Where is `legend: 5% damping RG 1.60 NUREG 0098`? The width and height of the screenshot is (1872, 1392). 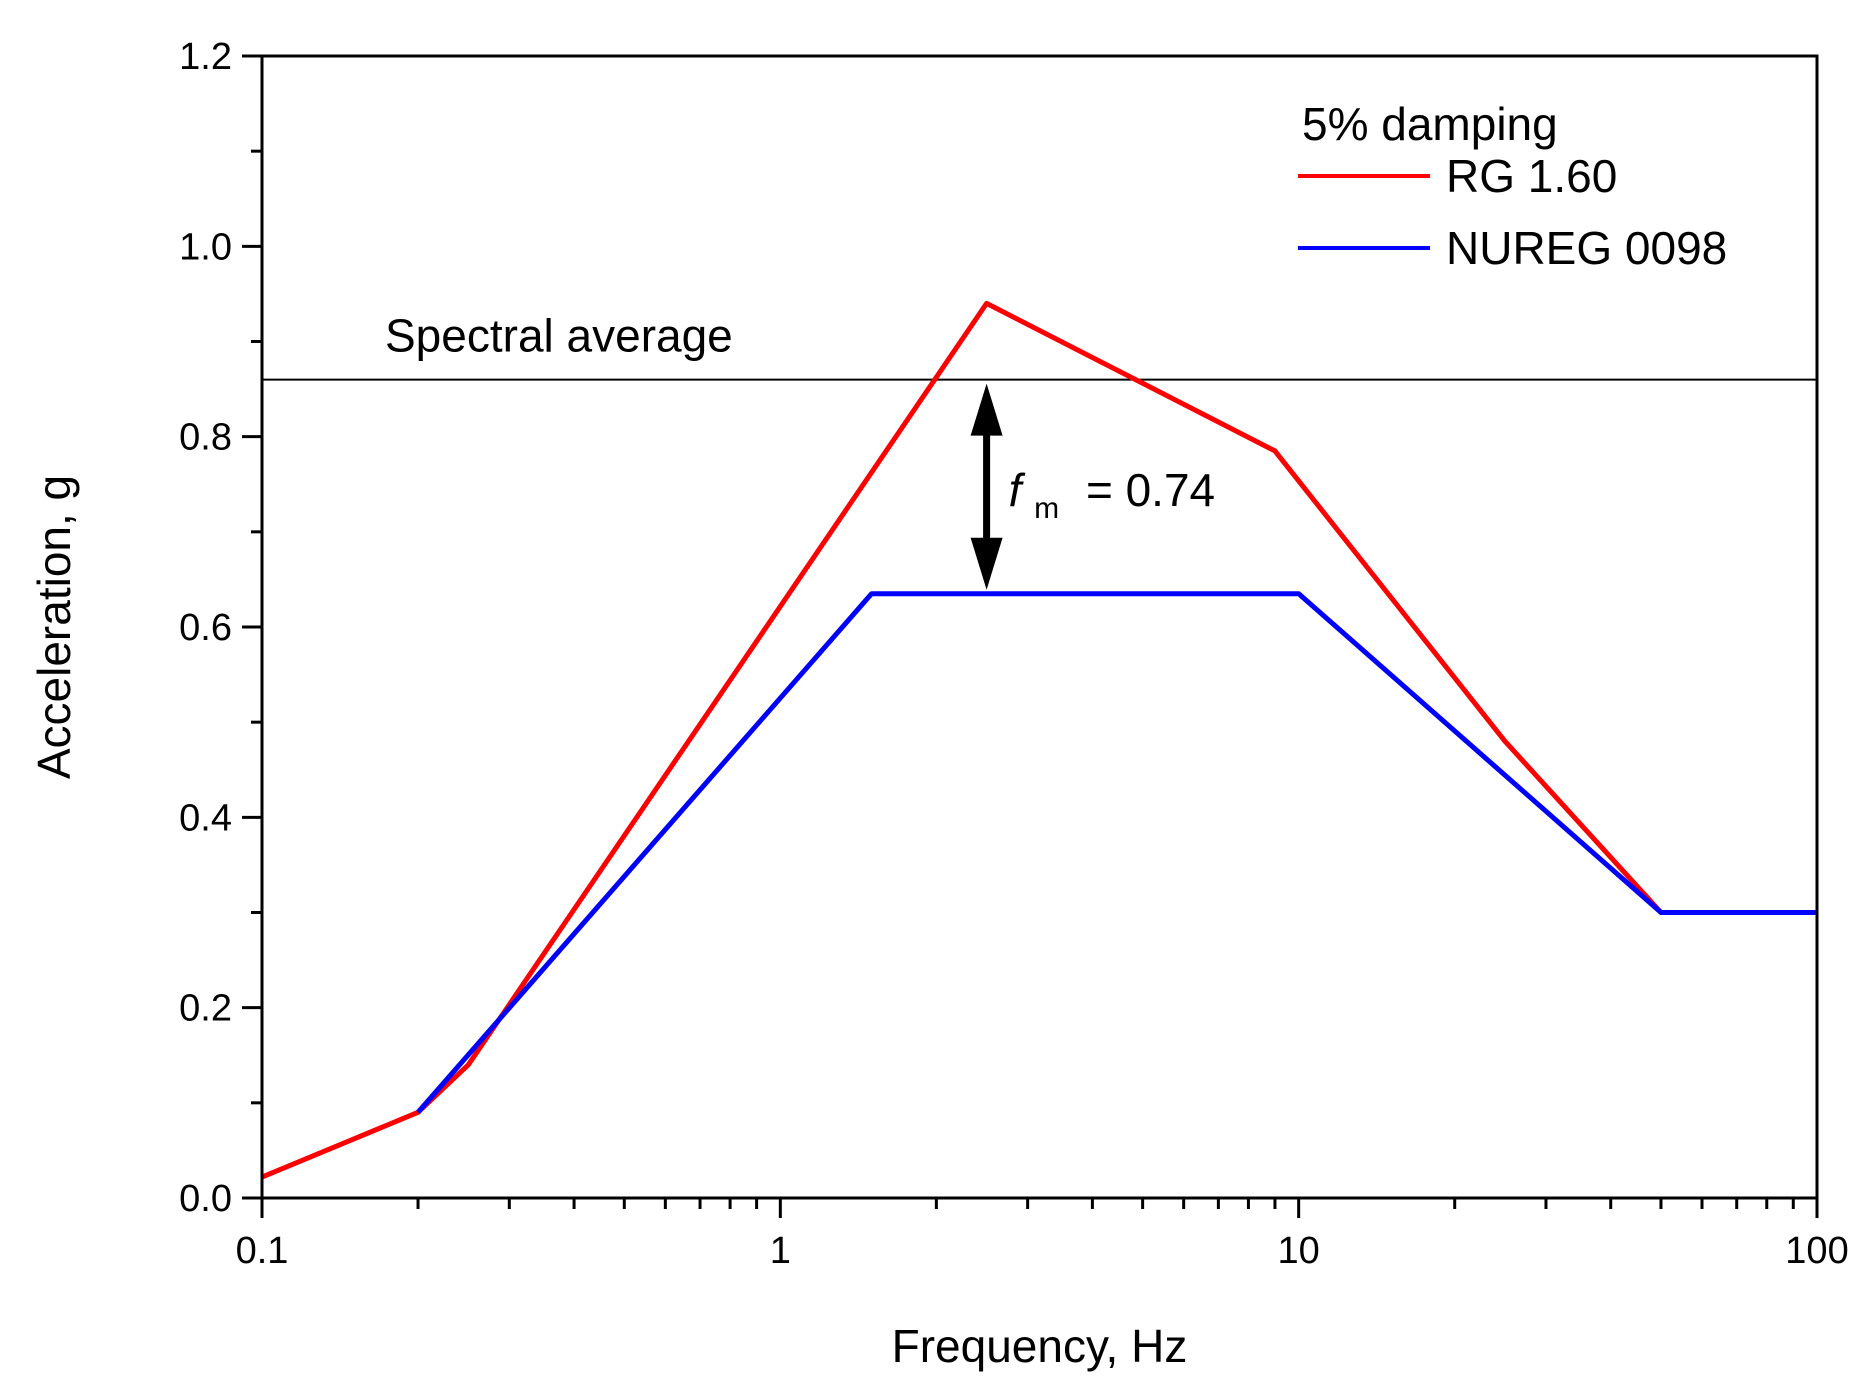
legend: 5% damping RG 1.60 NUREG 0098 is located at coordinates (1512, 186).